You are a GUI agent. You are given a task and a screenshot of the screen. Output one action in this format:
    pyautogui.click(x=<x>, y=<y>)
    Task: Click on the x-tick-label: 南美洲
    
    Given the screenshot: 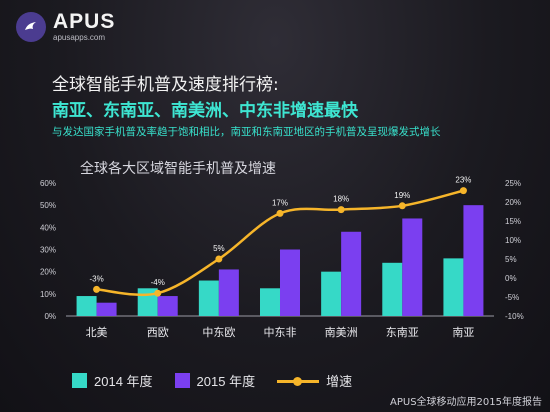 What is the action you would take?
    pyautogui.click(x=341, y=332)
    